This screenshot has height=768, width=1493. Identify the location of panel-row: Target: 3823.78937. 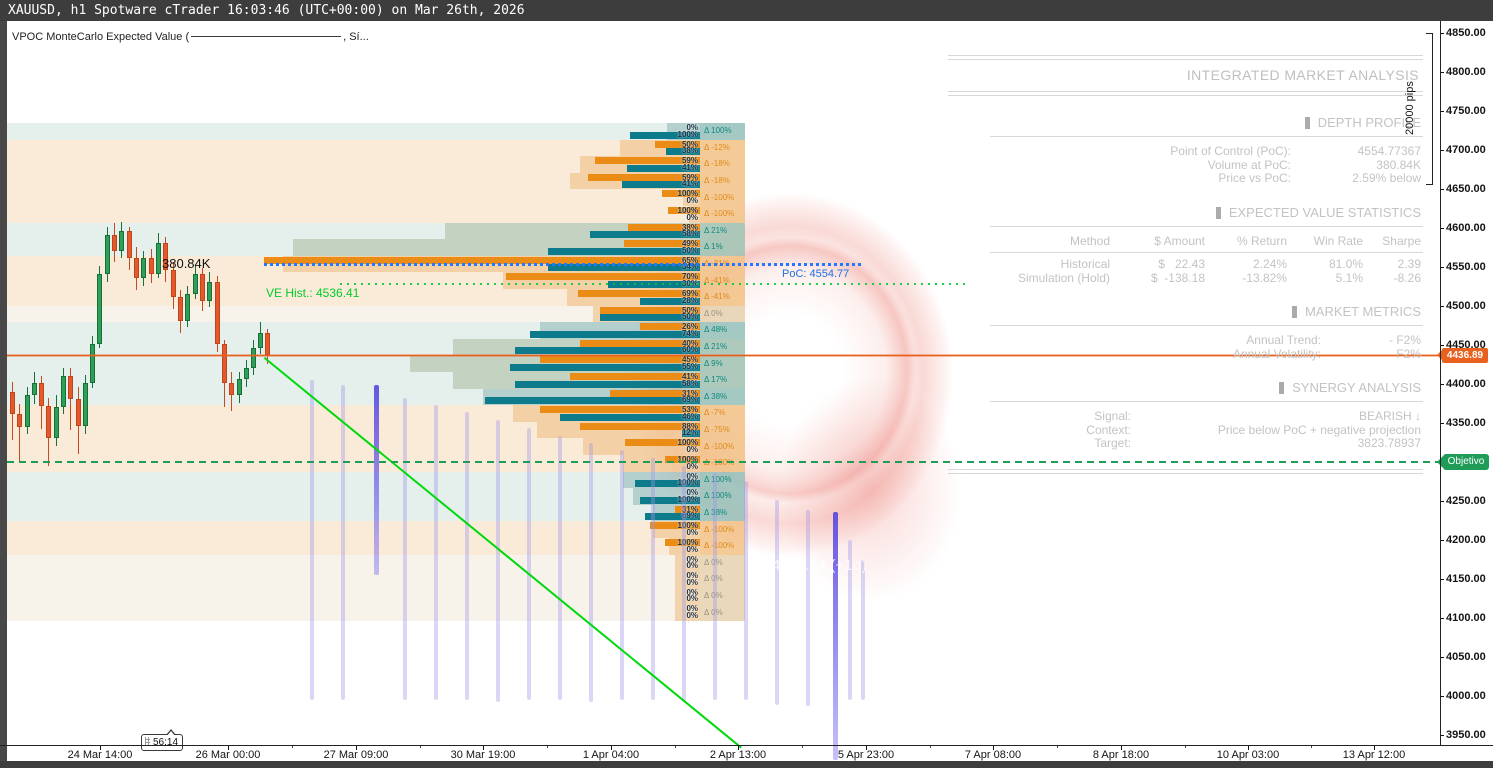
(1184, 443).